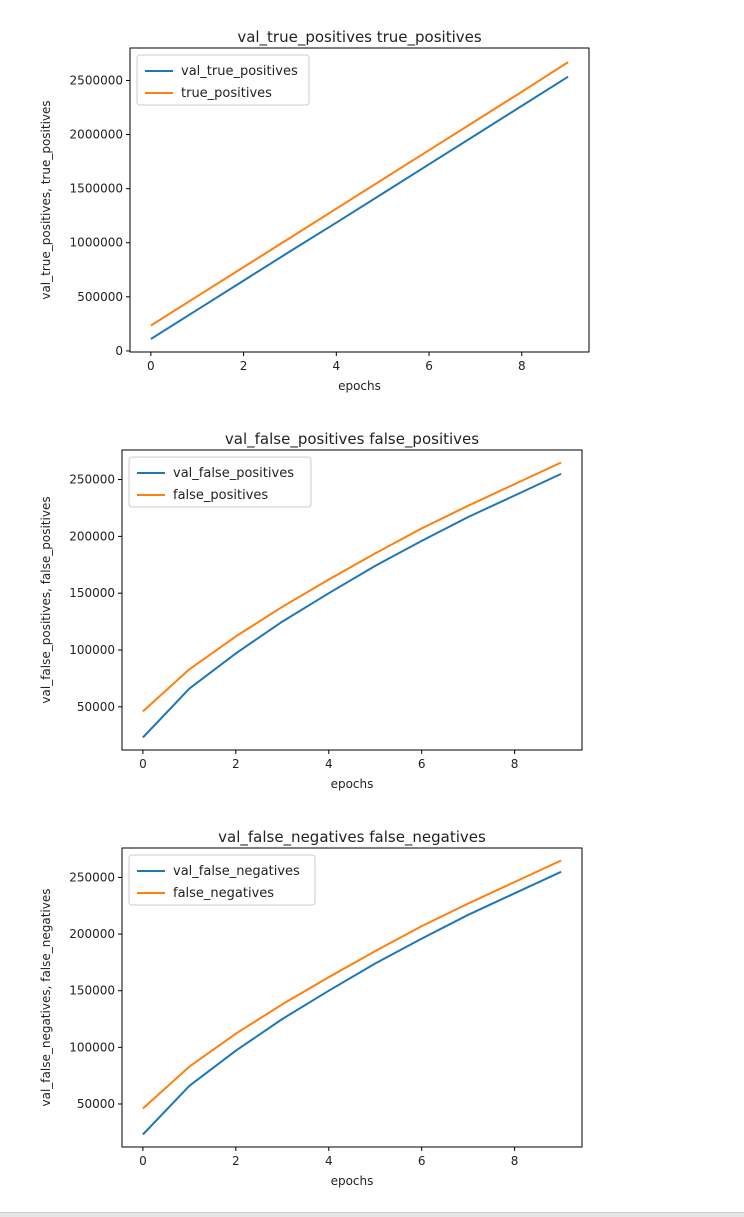  I want to click on legend-label: val_true_positives, so click(239, 71).